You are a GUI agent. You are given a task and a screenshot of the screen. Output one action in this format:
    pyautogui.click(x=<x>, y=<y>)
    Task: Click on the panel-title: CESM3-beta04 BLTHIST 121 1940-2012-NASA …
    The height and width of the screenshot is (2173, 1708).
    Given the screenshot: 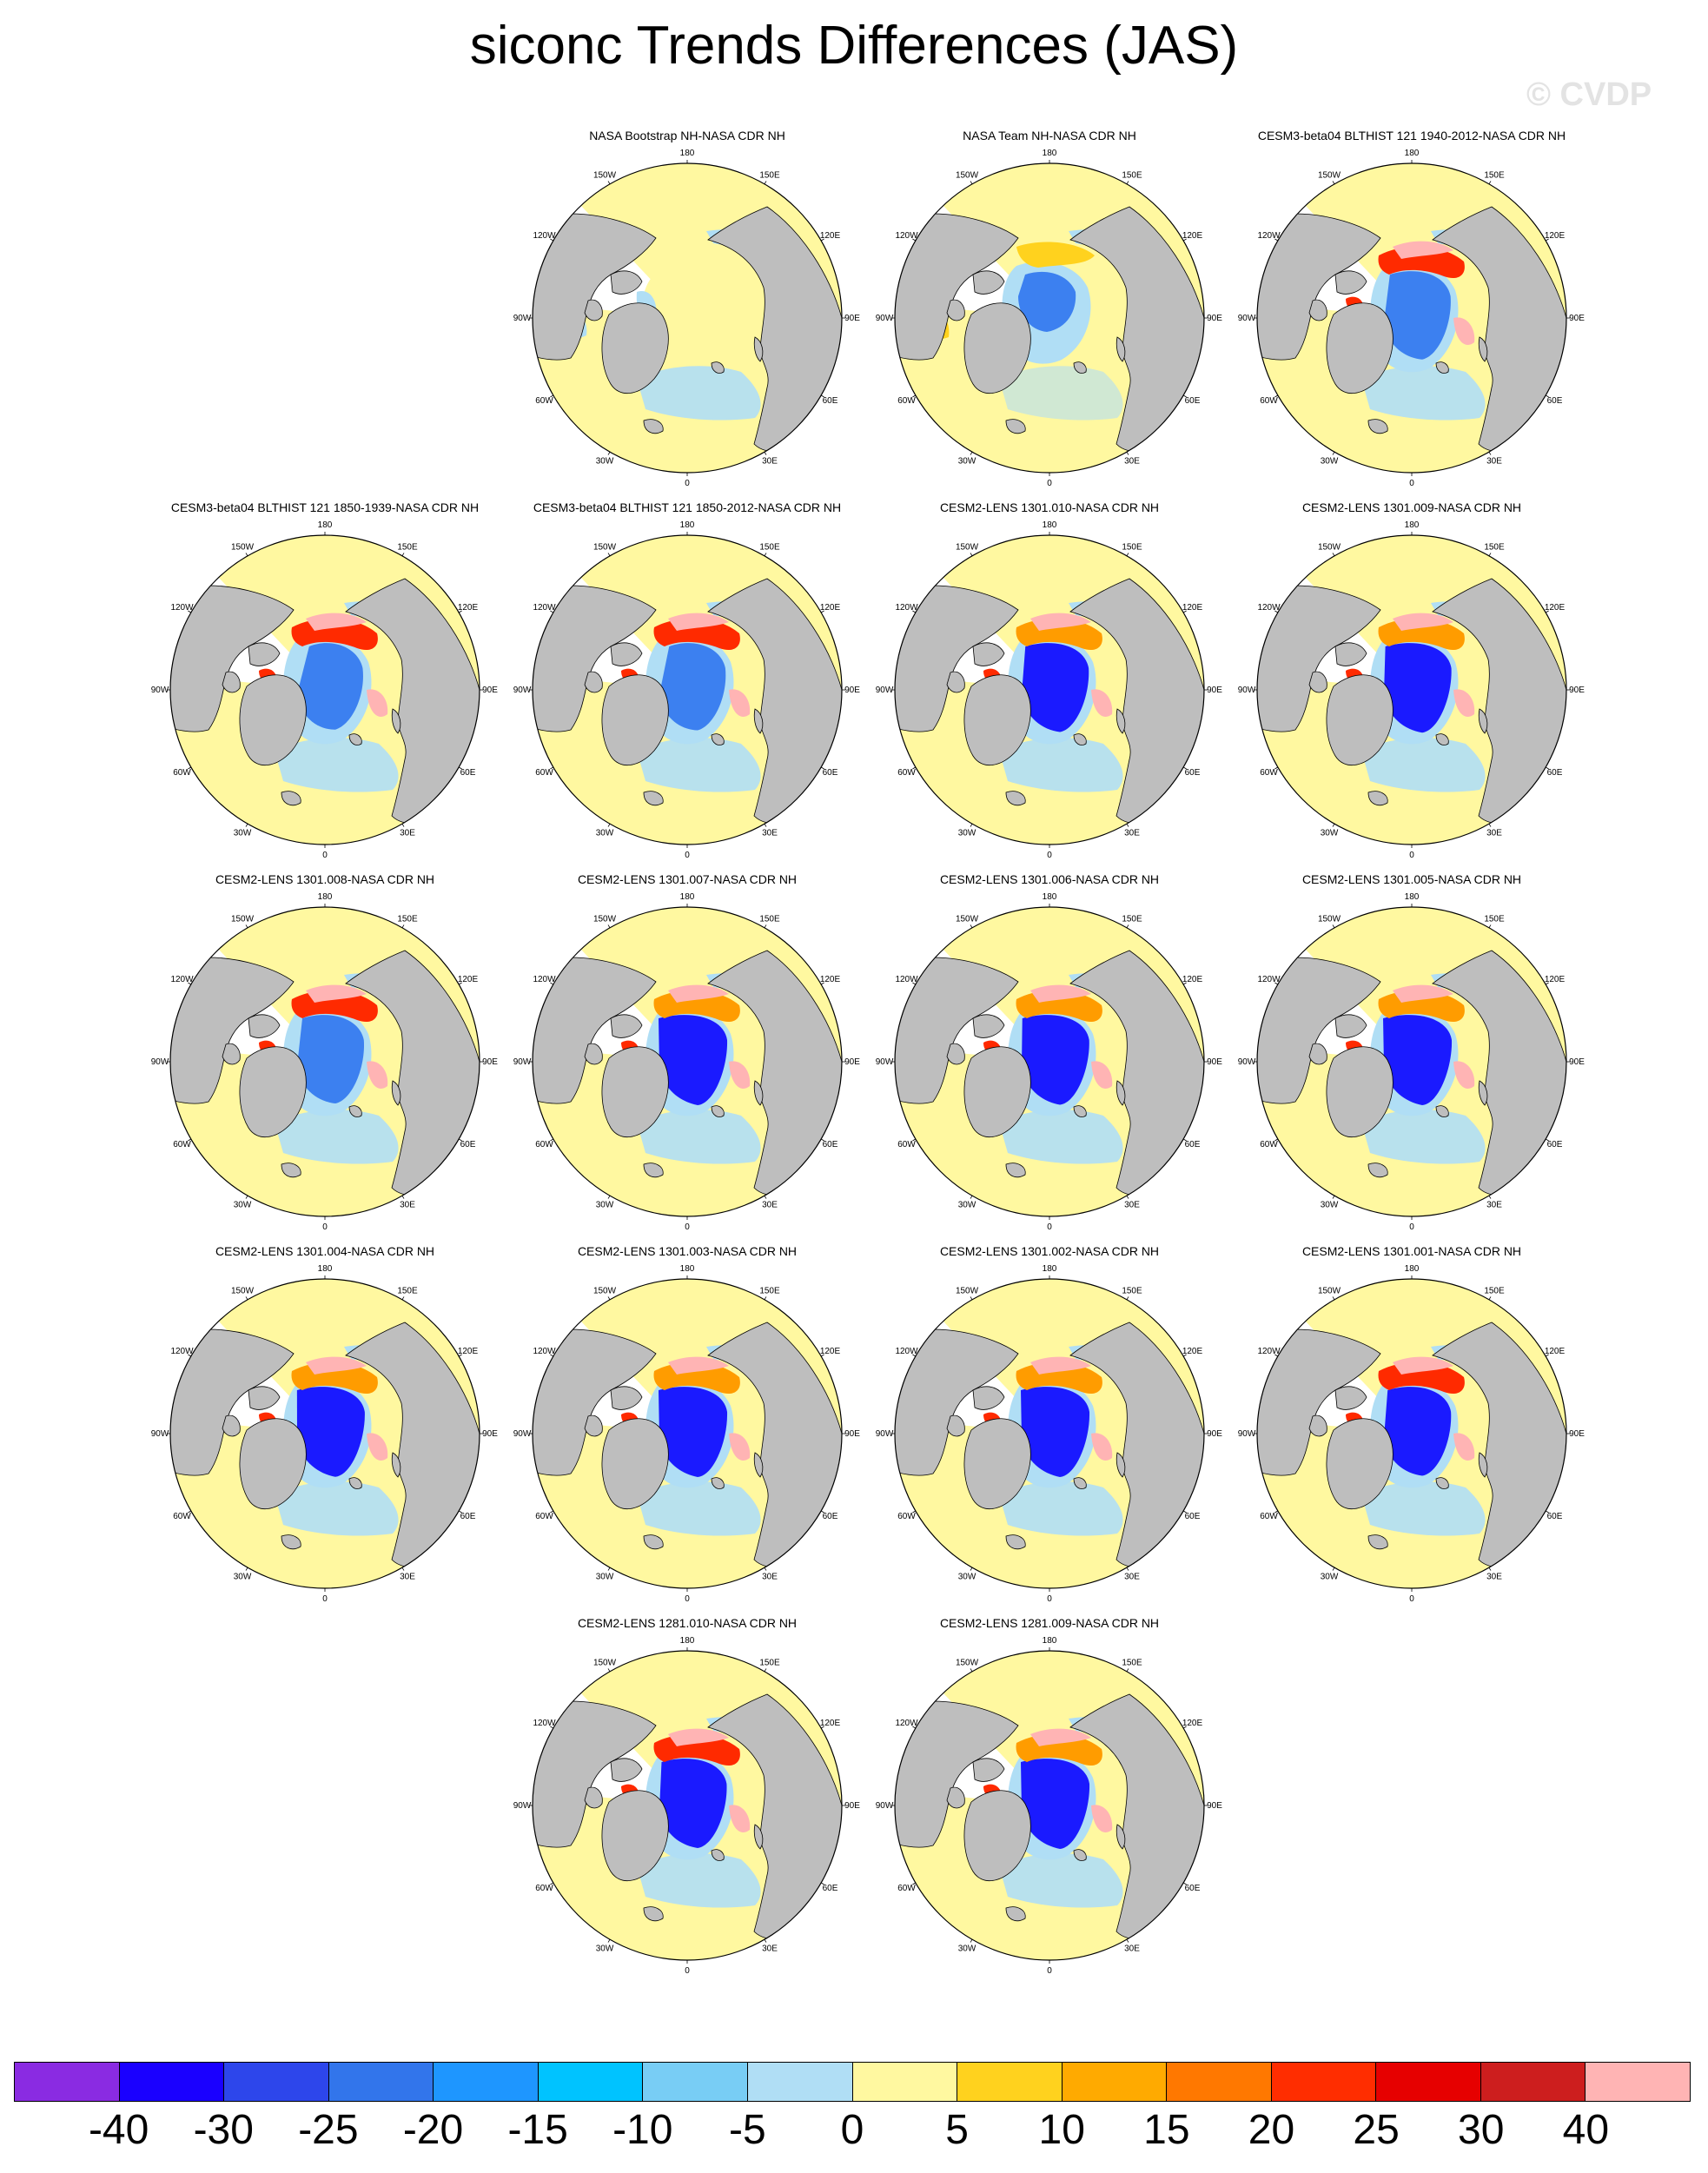 What is the action you would take?
    pyautogui.click(x=1411, y=135)
    